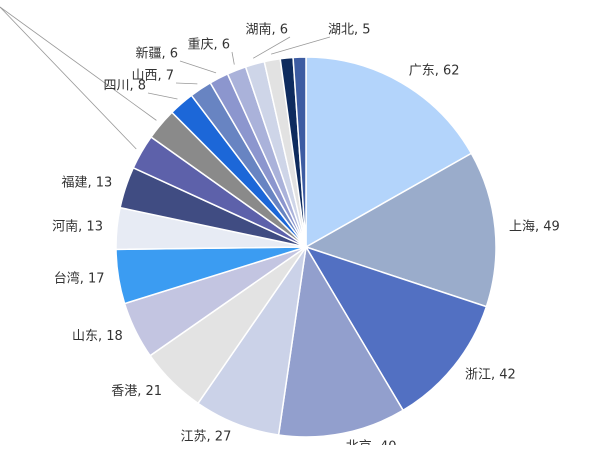  Describe the element at coordinates (434, 70) in the screenshot. I see `data-label: 广东, 62` at that location.